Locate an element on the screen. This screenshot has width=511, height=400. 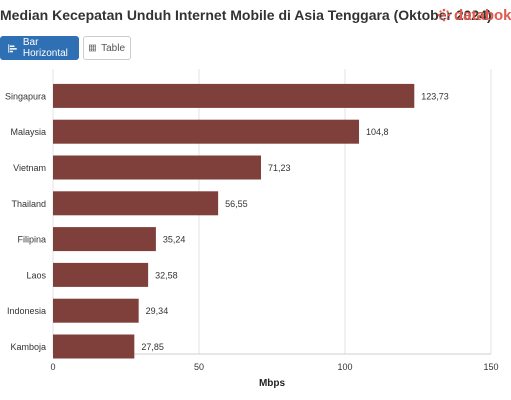
x-tick-label: 100 is located at coordinates (344, 367).